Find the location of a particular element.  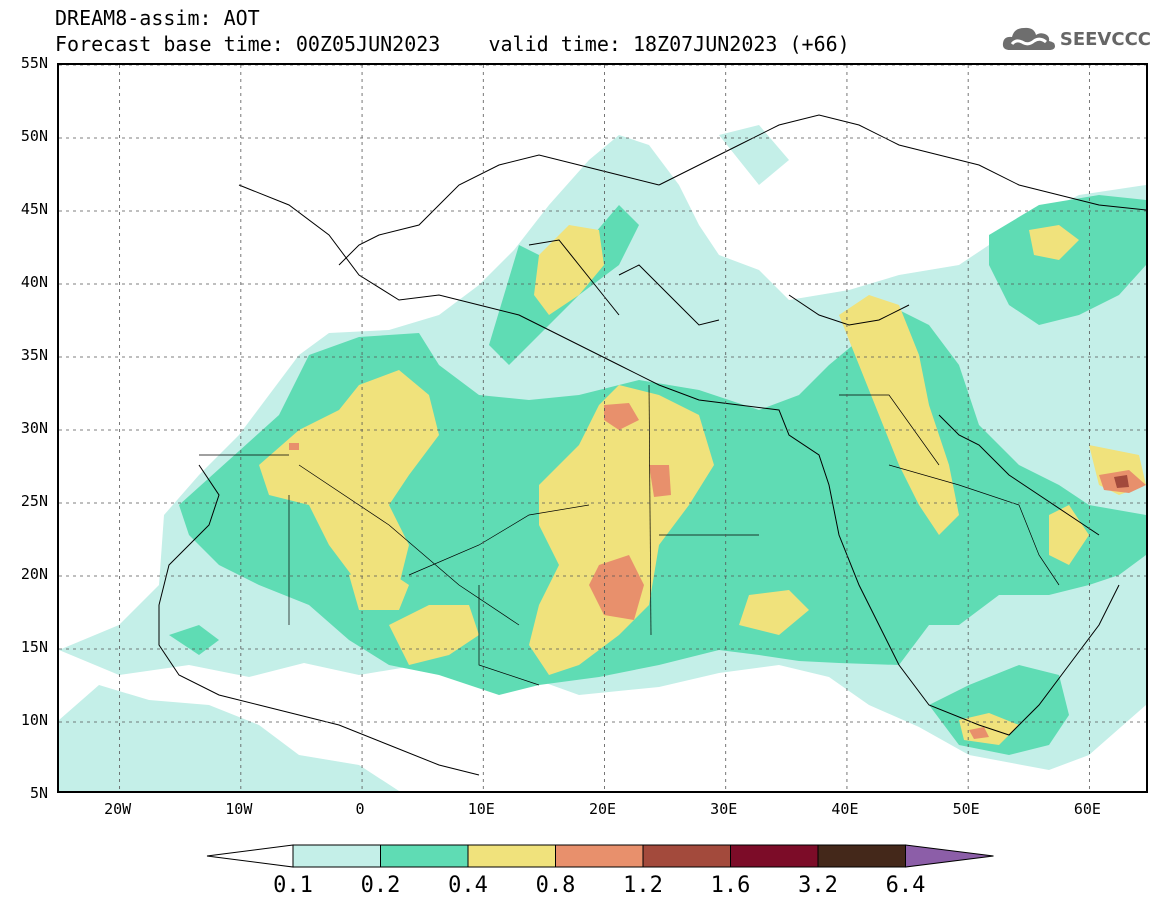

lat-label: 10N is located at coordinates (34, 720).